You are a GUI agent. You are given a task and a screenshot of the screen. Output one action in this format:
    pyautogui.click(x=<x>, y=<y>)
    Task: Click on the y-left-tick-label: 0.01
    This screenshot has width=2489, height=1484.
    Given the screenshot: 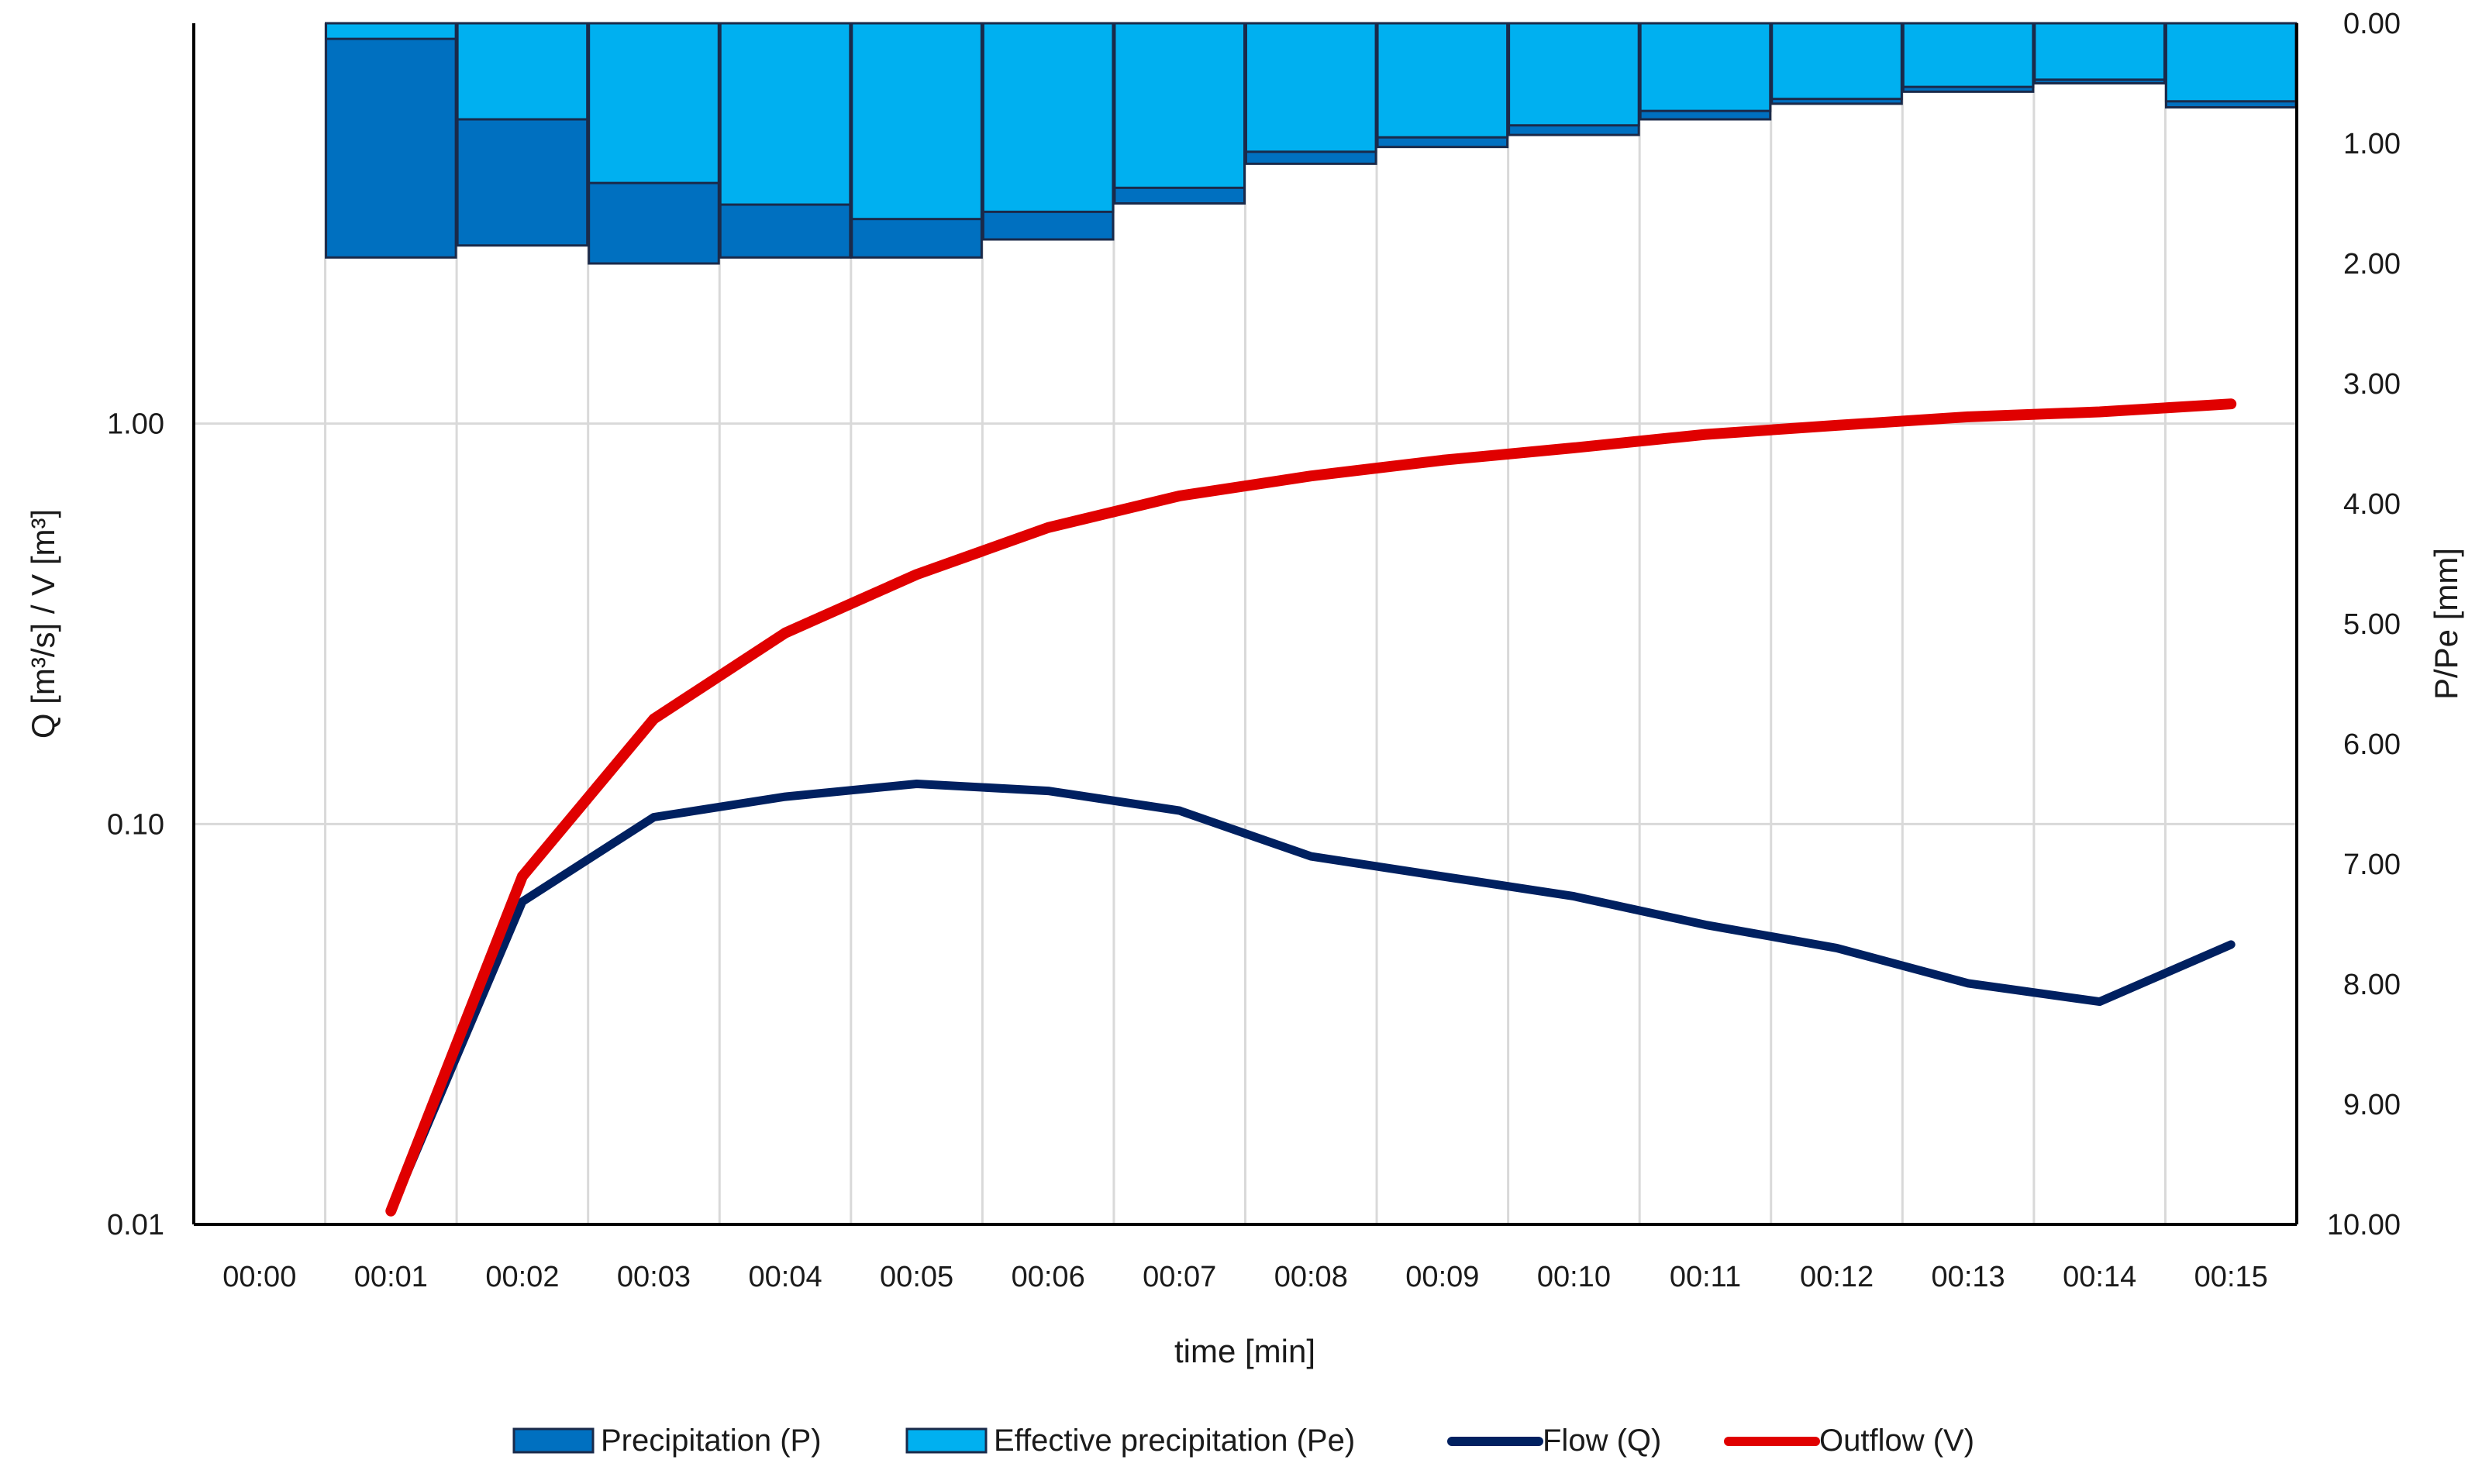 What is the action you would take?
    pyautogui.click(x=135, y=1225)
    